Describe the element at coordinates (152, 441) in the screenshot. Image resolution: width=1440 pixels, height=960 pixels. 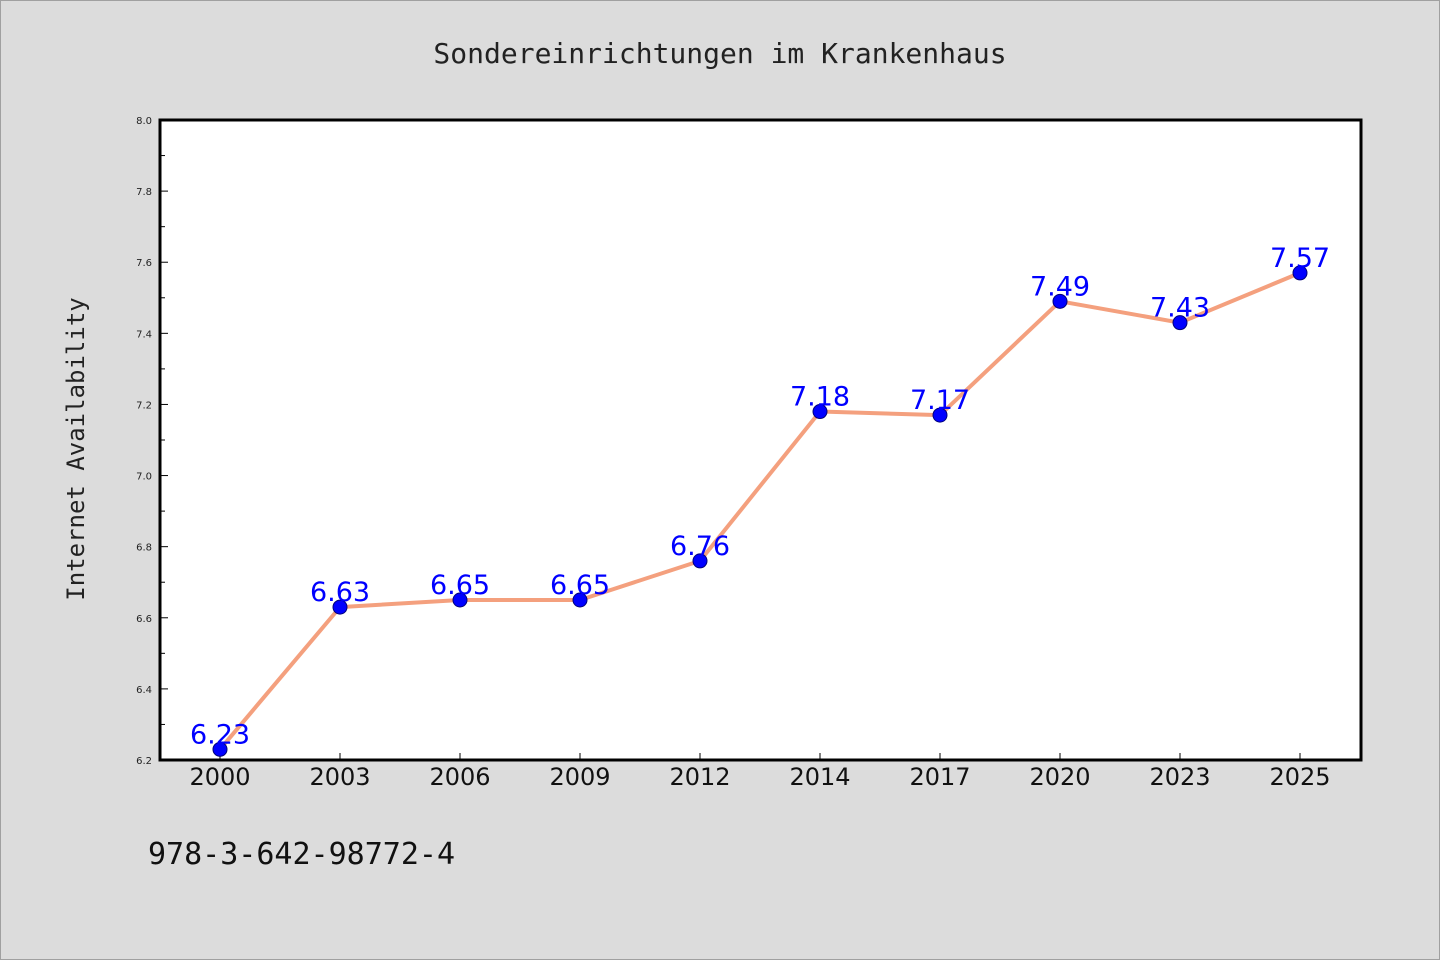
I see `y-axis: 6.2 6.4 6.6 6.8 7.0 7.2 7.4 7.6 7.8 8.0` at that location.